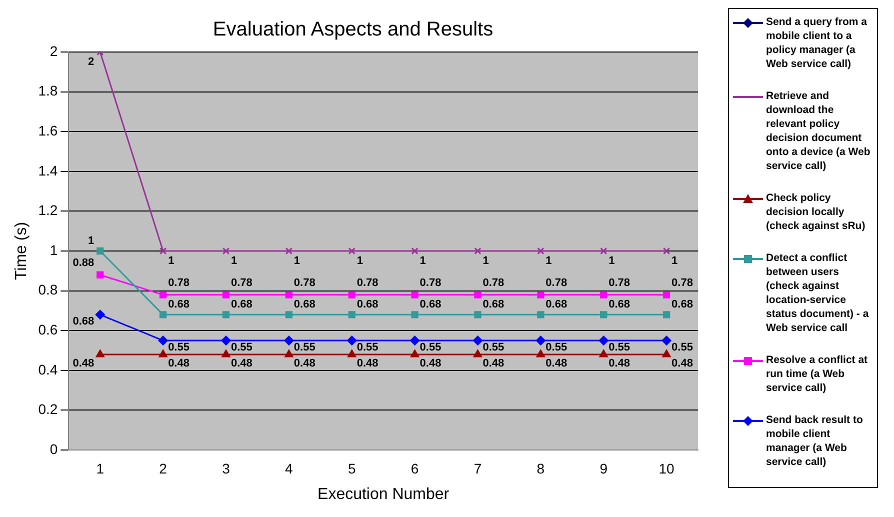 This screenshot has width=894, height=517. What do you see at coordinates (100, 468) in the screenshot?
I see `x-tick-label: 1` at bounding box center [100, 468].